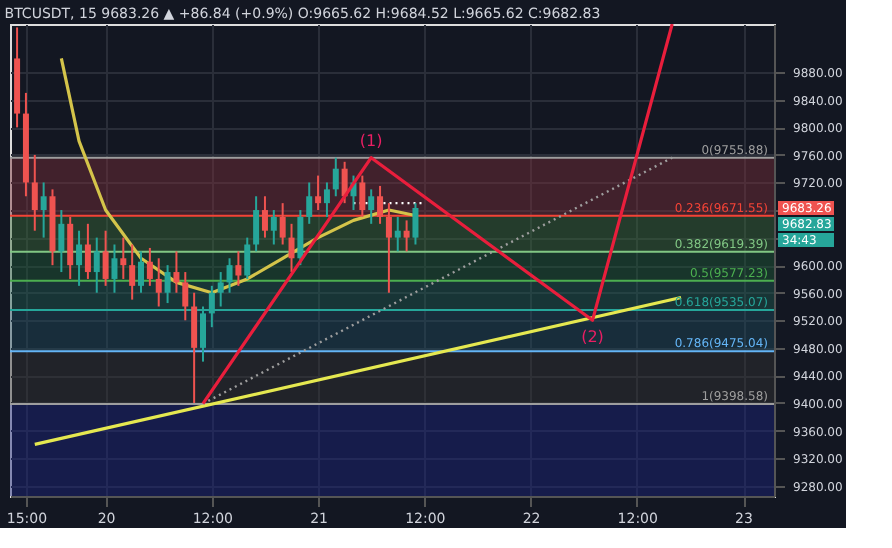  Describe the element at coordinates (371, 140) in the screenshot. I see `annotation: (1)` at that location.